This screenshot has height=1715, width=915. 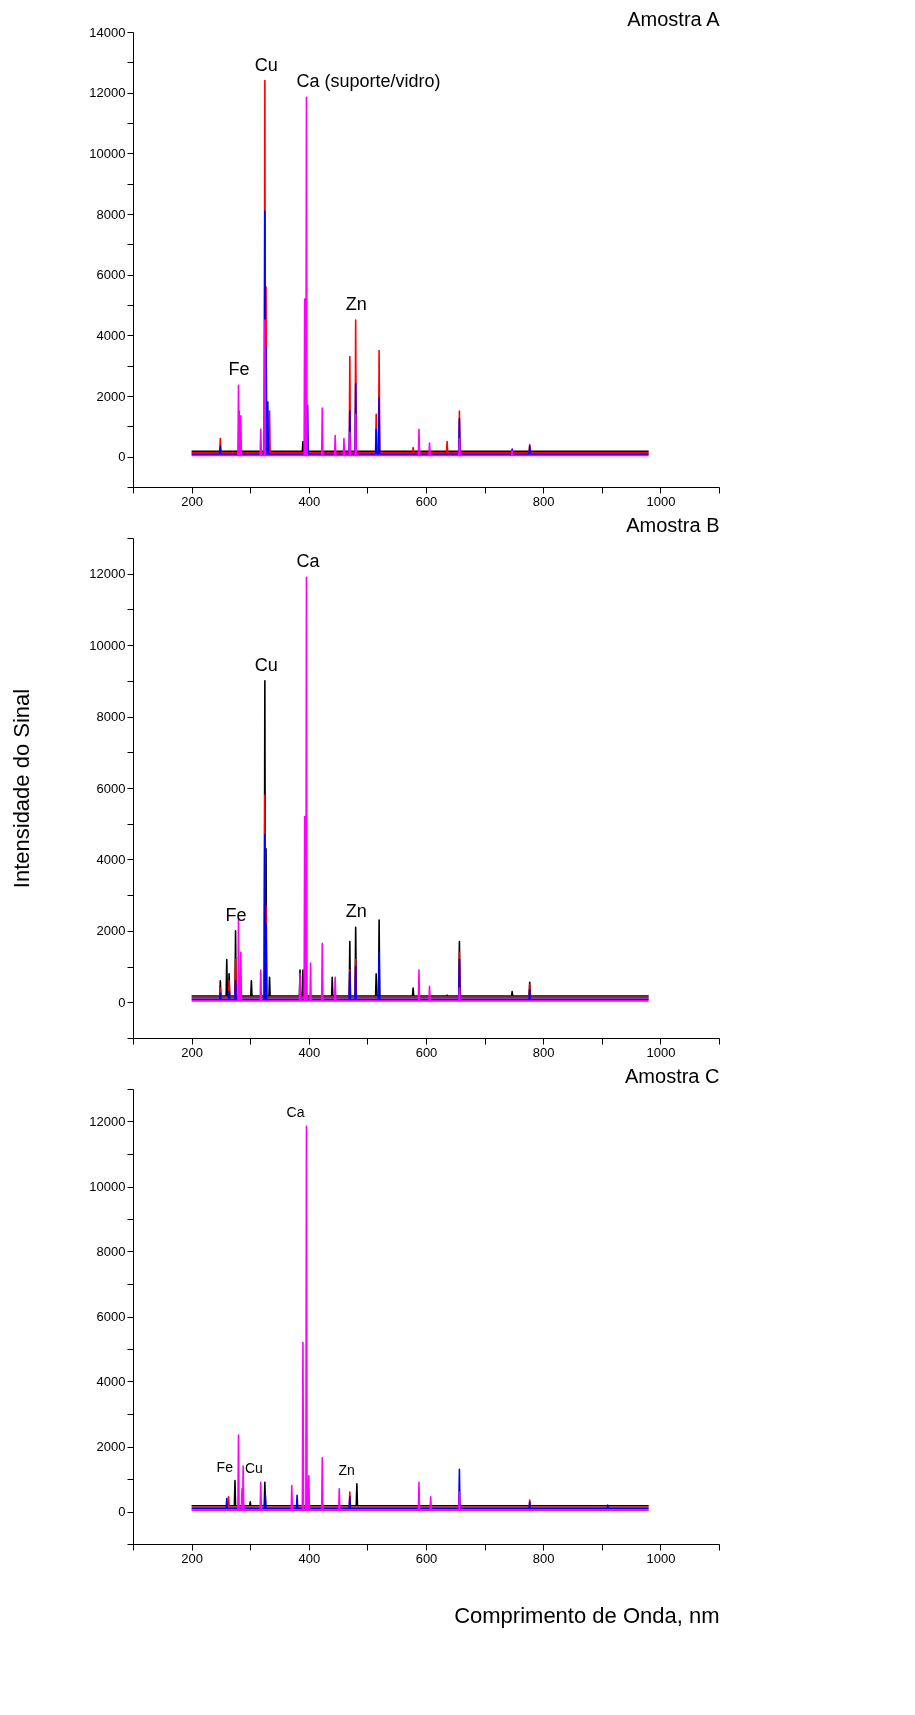 What do you see at coordinates (673, 525) in the screenshot?
I see `chart-title: Amostra B` at bounding box center [673, 525].